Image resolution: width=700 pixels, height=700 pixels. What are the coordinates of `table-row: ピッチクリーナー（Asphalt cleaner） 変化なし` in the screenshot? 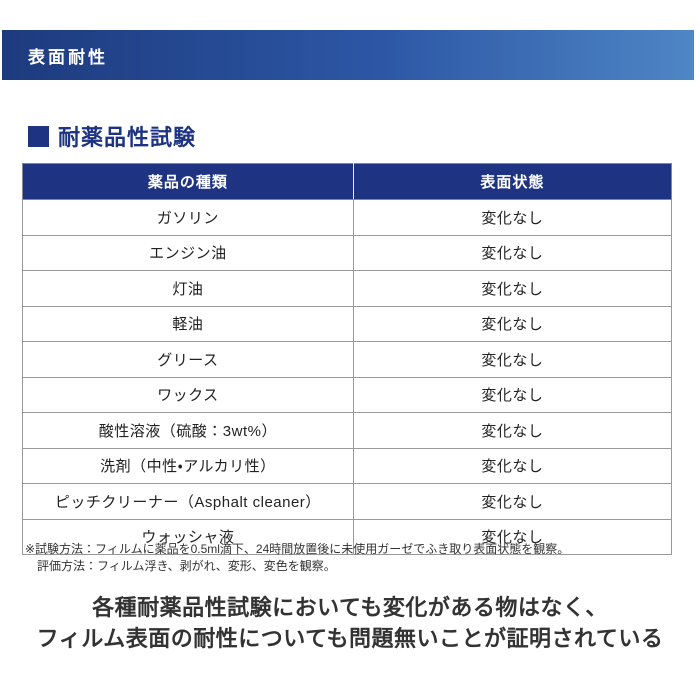 It's located at (347, 501).